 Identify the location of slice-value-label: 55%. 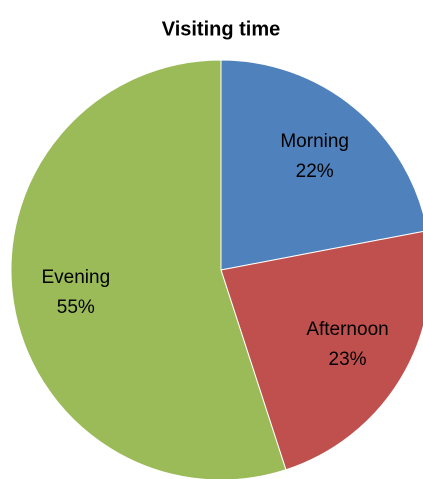
(76, 307).